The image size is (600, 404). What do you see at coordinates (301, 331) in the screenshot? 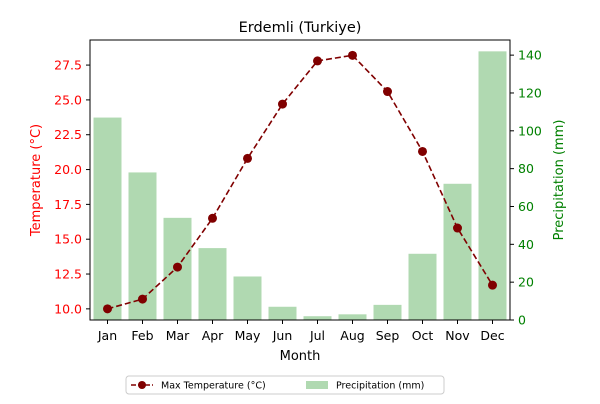
I see `x-axis: Jan Feb Mar Apr May Jun Jul Aug Sep Oct Nov Dec` at bounding box center [301, 331].